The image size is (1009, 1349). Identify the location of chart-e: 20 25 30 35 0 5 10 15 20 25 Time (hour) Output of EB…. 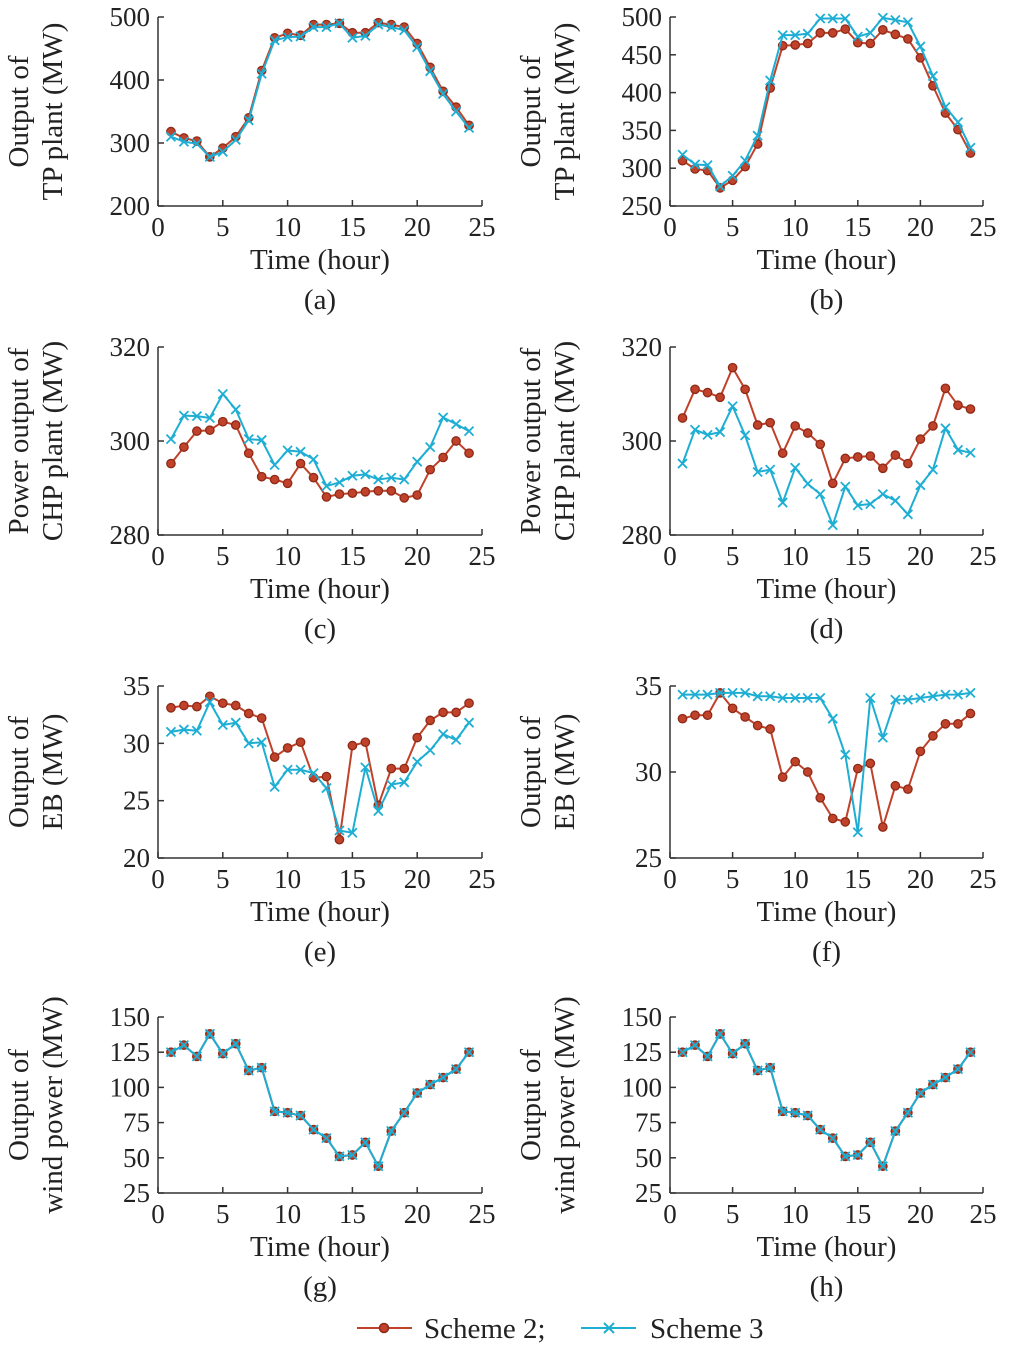
(249, 819).